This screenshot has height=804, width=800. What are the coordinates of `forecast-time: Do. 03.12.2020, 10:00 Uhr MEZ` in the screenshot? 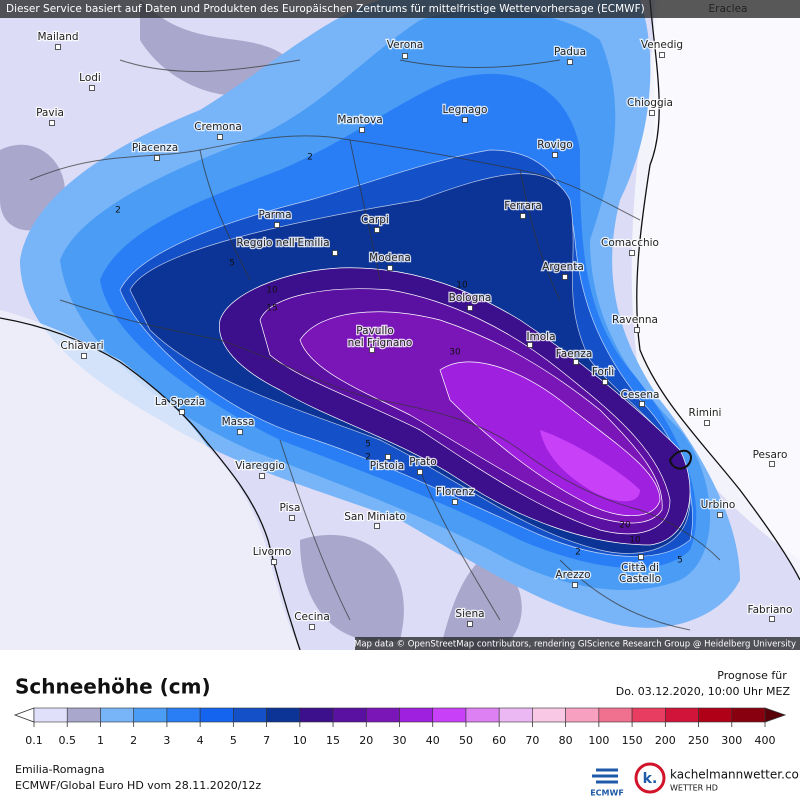 It's located at (703, 691).